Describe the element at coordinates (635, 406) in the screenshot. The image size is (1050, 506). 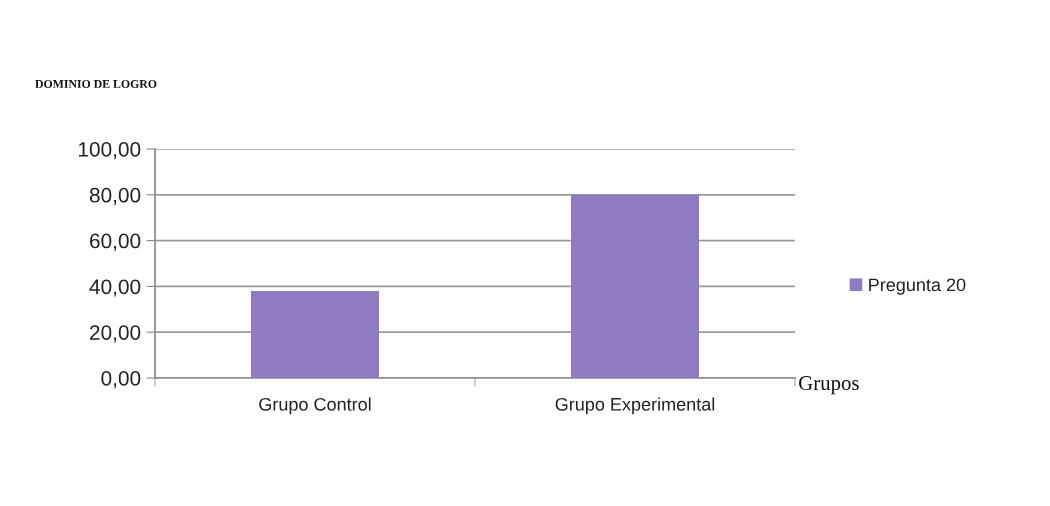
I see `x-tick-label: Grupo Experimental` at that location.